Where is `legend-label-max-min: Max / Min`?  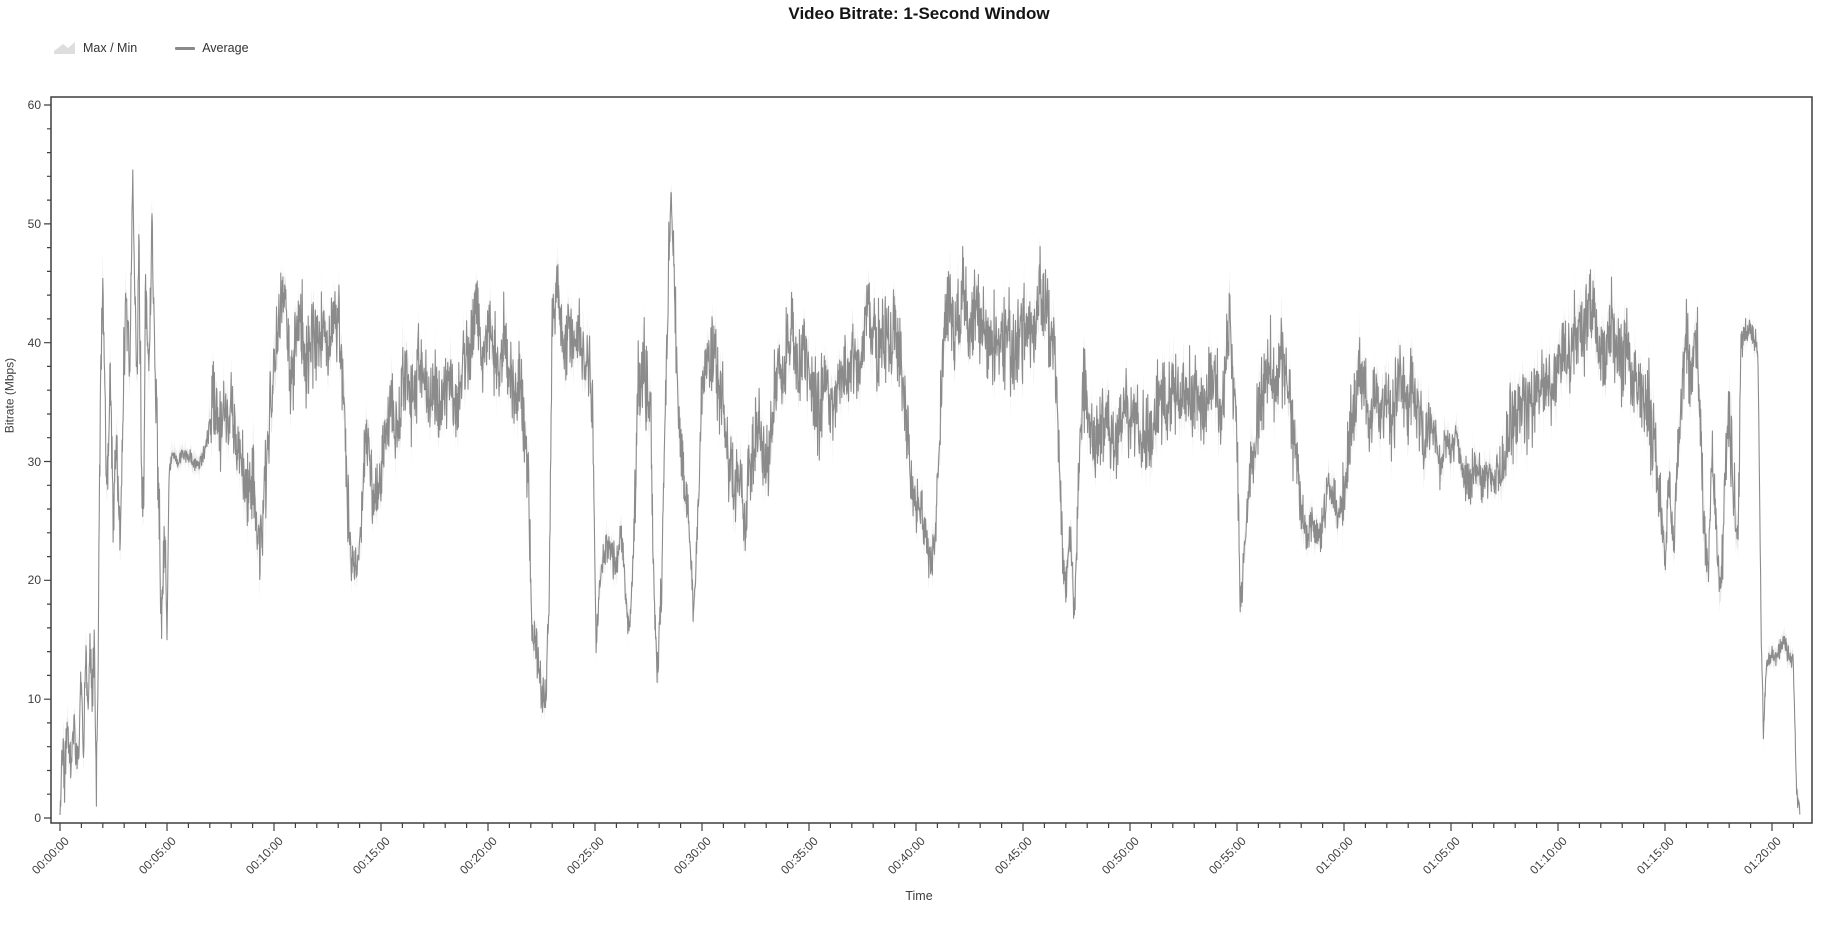 legend-label-max-min: Max / Min is located at coordinates (110, 48).